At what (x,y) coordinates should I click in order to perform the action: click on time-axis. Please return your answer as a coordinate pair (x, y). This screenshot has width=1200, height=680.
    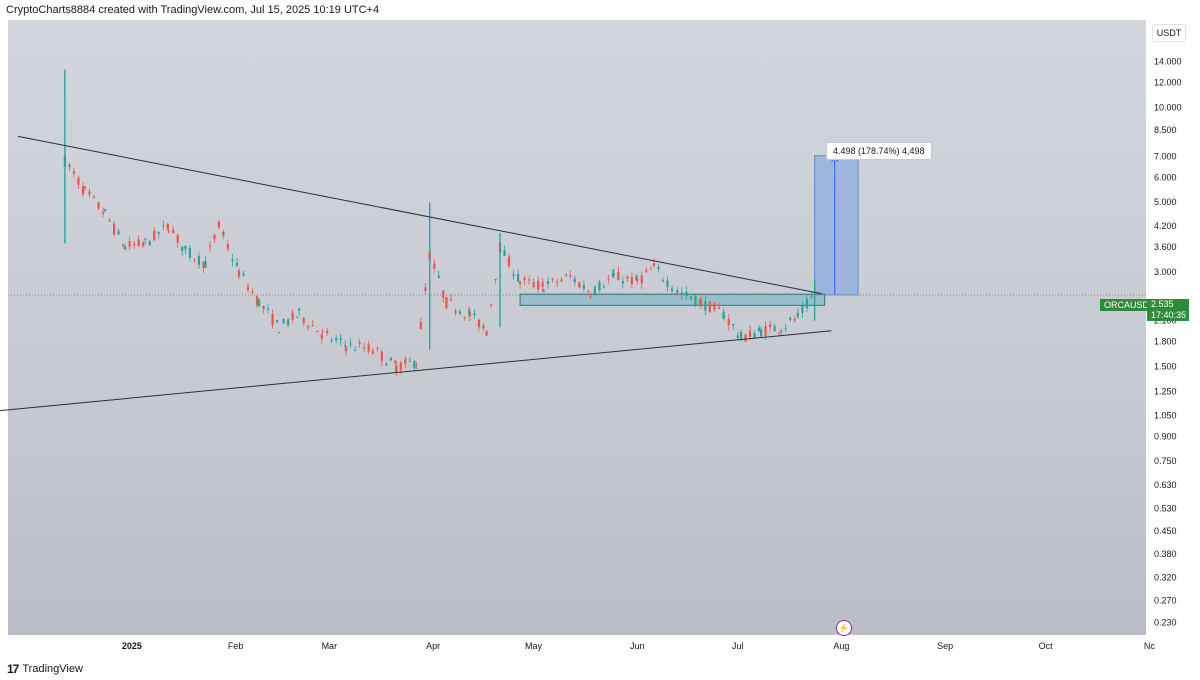
    Looking at the image, I should click on (577, 645).